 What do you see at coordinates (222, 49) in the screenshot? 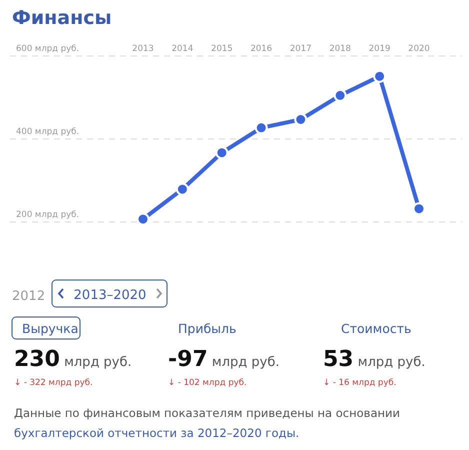
I see `x-tick-label: 2015` at bounding box center [222, 49].